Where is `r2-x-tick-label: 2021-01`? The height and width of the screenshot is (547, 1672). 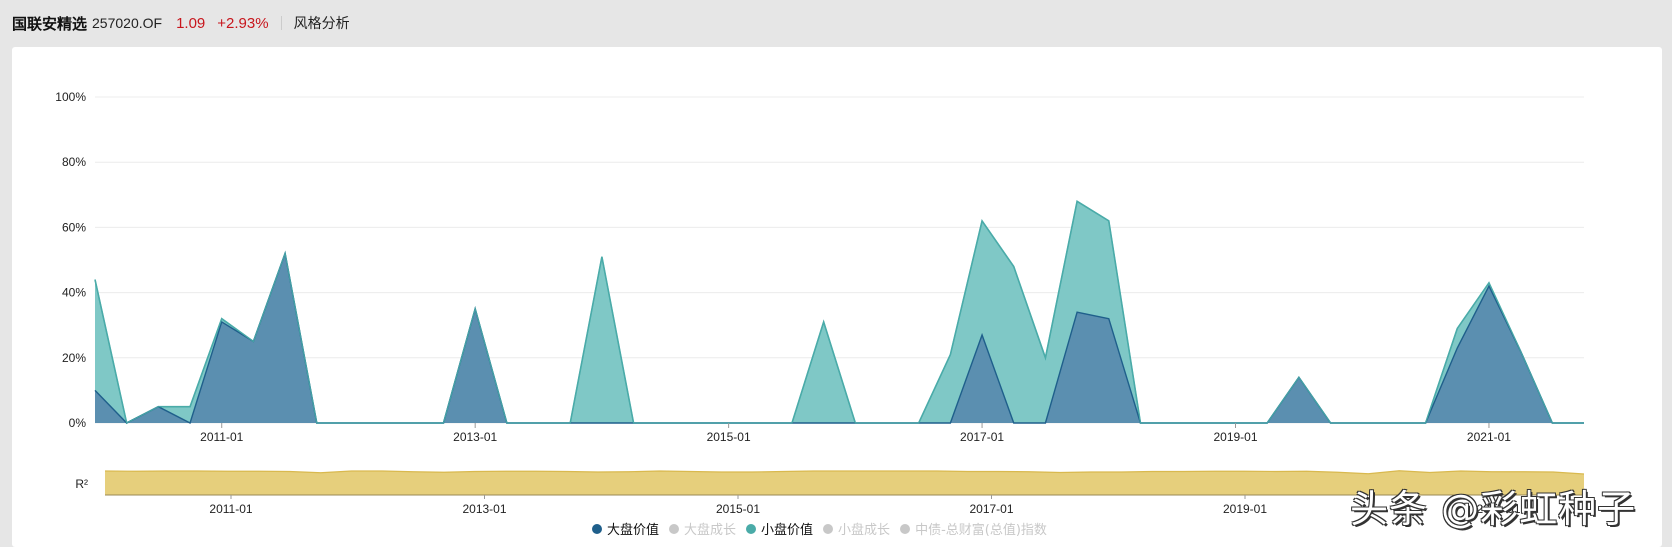 r2-x-tick-label: 2021-01 is located at coordinates (1498, 509).